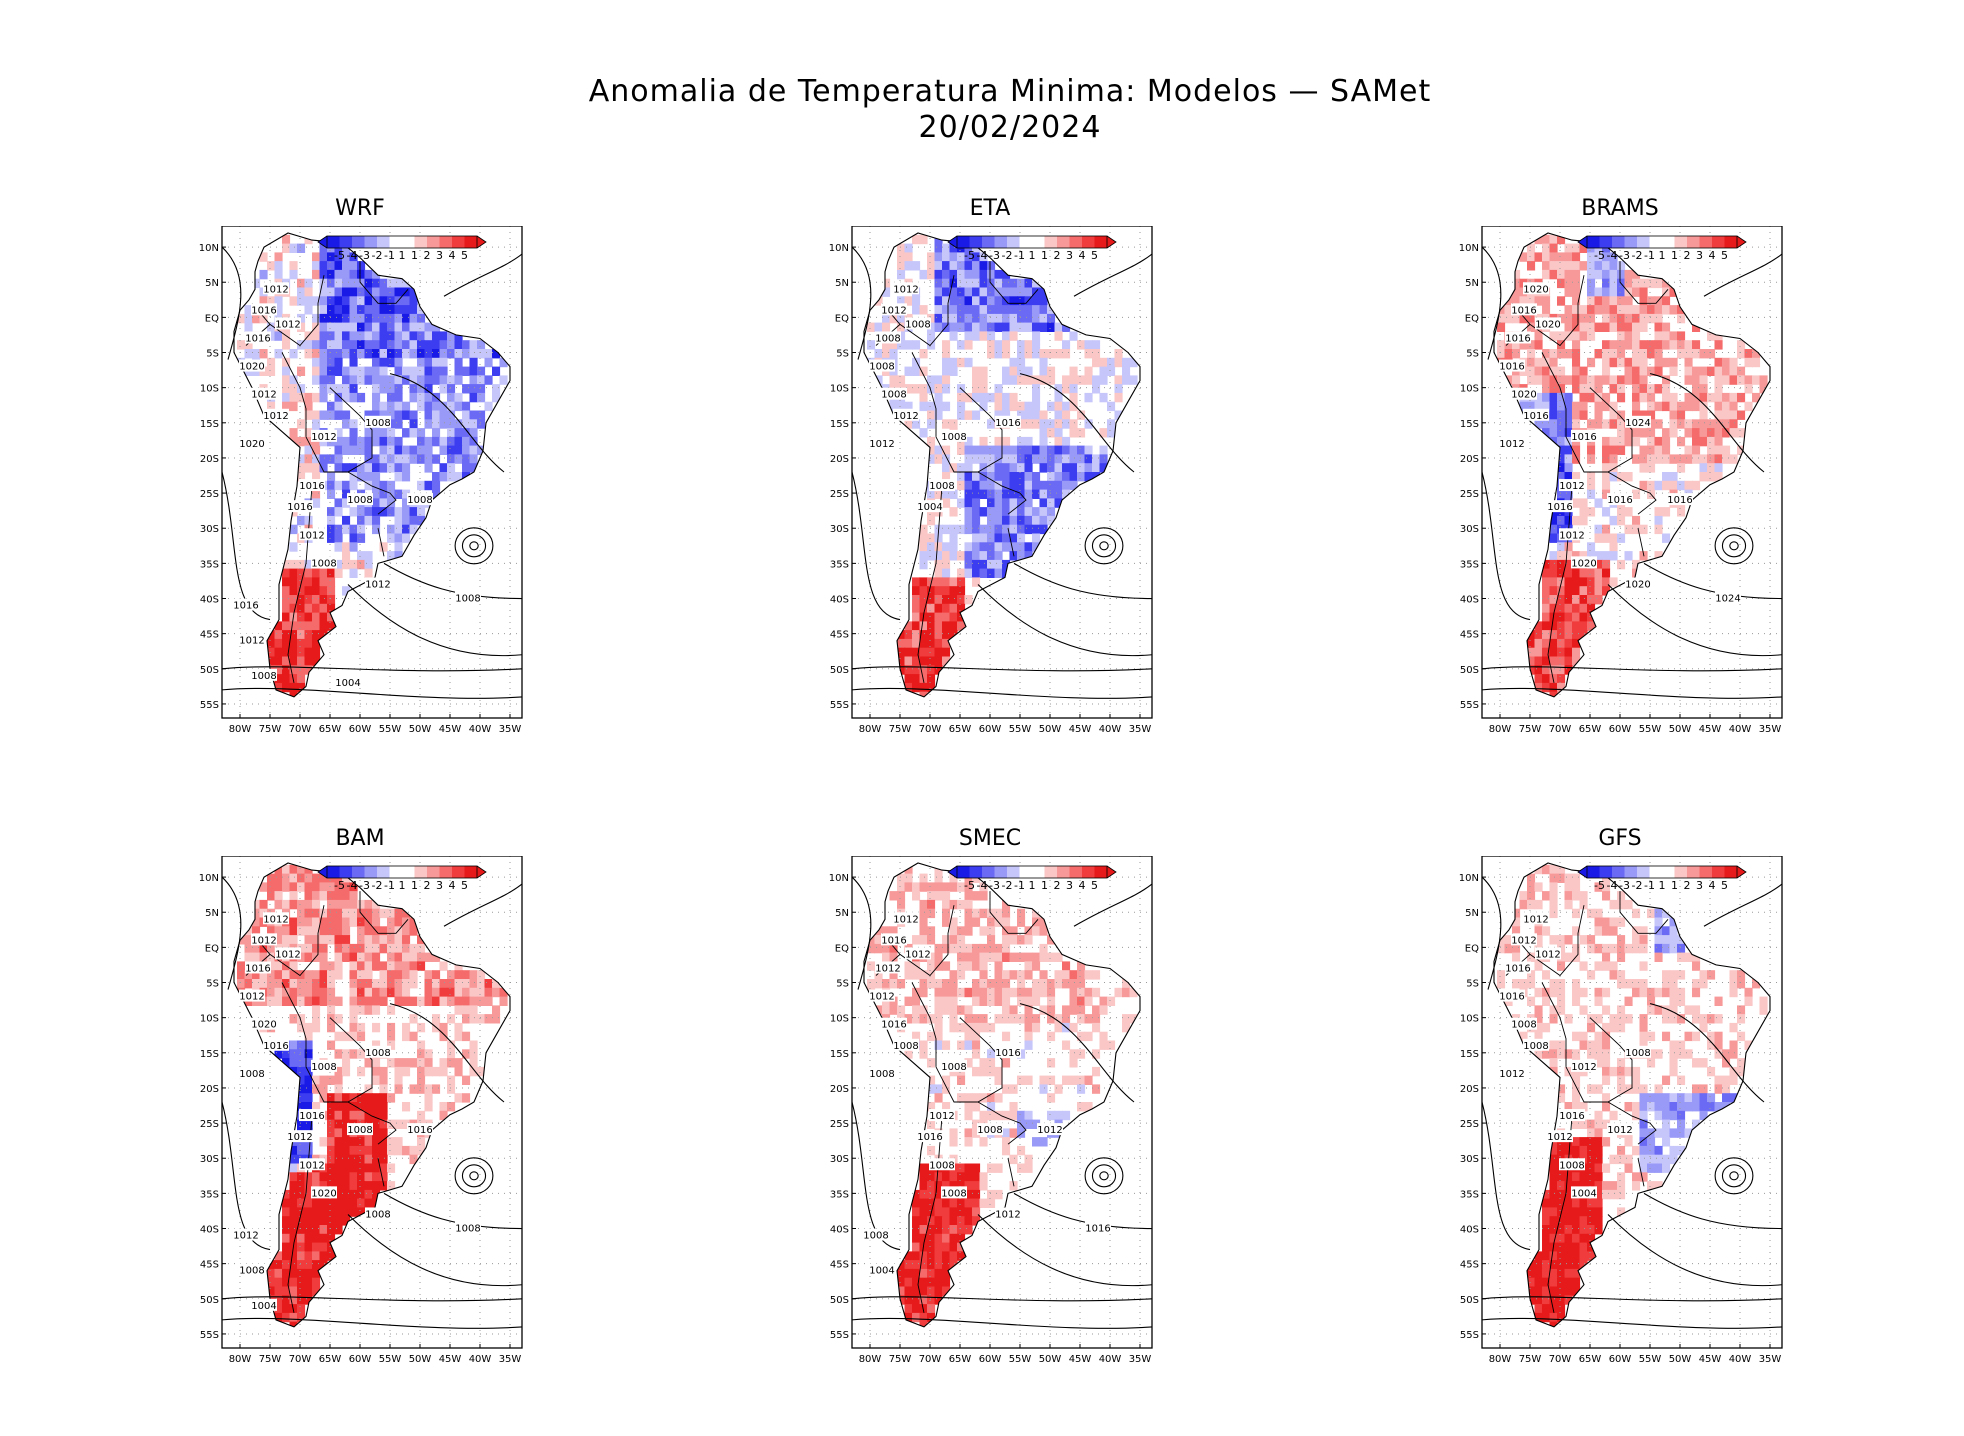 The image size is (1964, 1436). I want to click on low-pressure-ring, so click(1104, 546).